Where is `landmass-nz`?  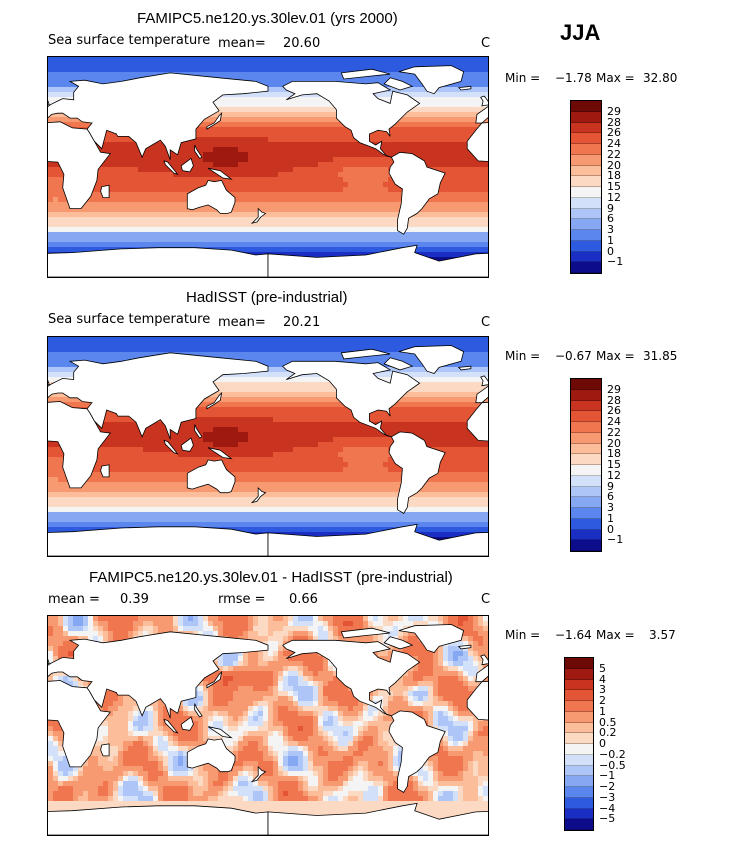
landmass-nz is located at coordinates (258, 215).